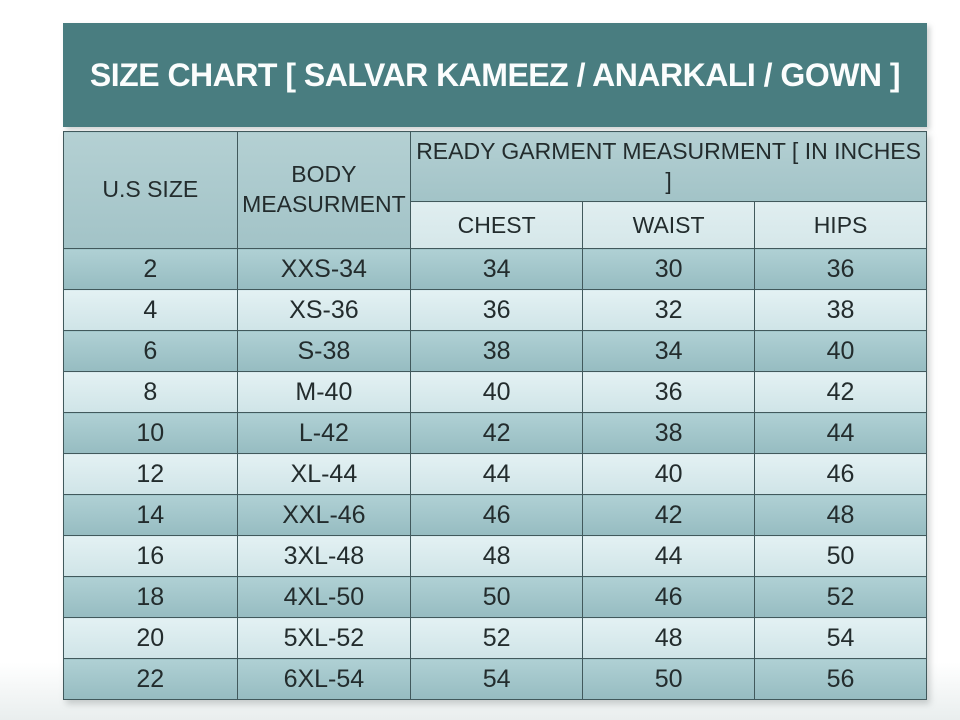 The height and width of the screenshot is (720, 960). Describe the element at coordinates (324, 392) in the screenshot. I see `cell-body-measurement: M-40` at that location.